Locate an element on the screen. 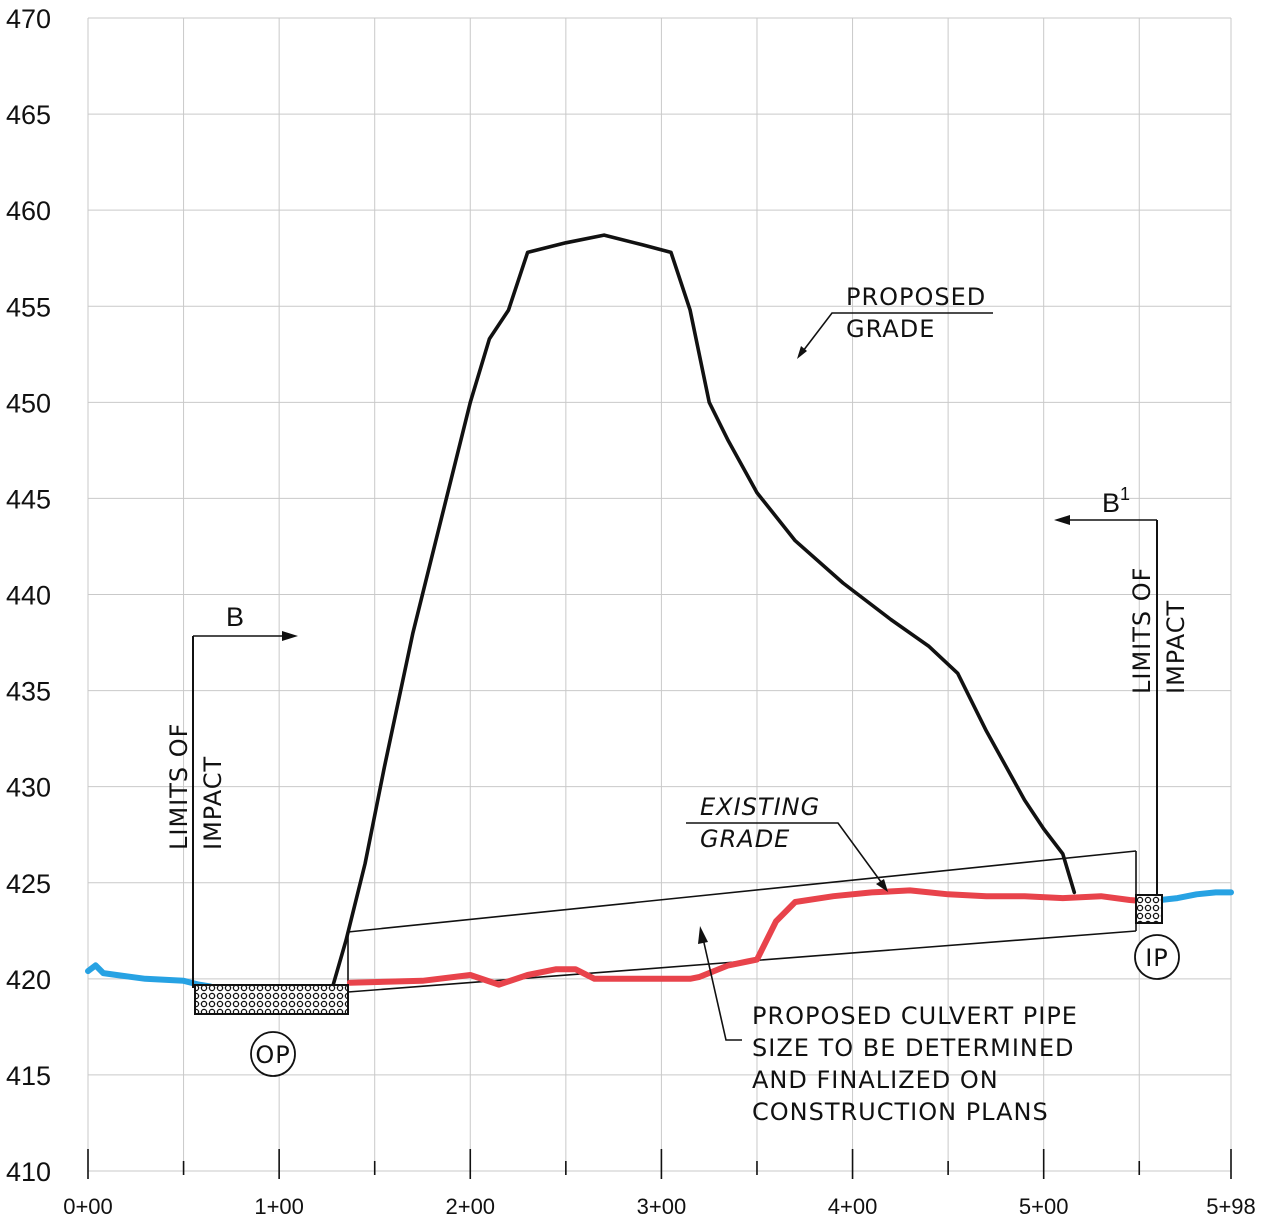 The height and width of the screenshot is (1226, 1274). y-axis-ticks: 410 415 420 425 430 435 440 445 450 455 460 465 470 is located at coordinates (28, 595).